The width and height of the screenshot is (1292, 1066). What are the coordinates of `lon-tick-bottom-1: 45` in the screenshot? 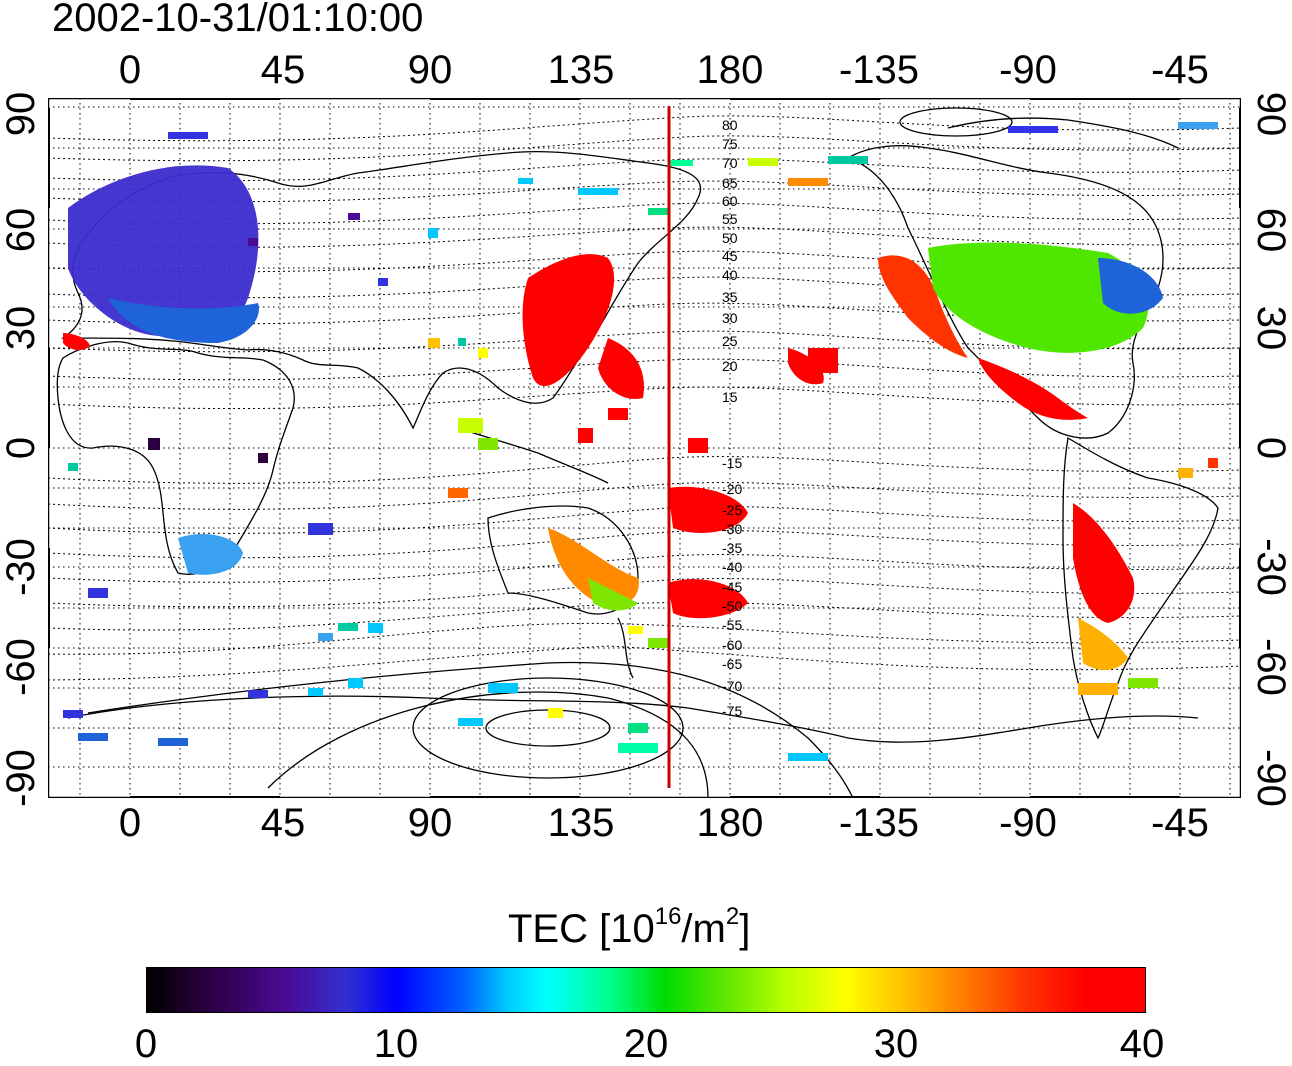 It's located at (283, 823).